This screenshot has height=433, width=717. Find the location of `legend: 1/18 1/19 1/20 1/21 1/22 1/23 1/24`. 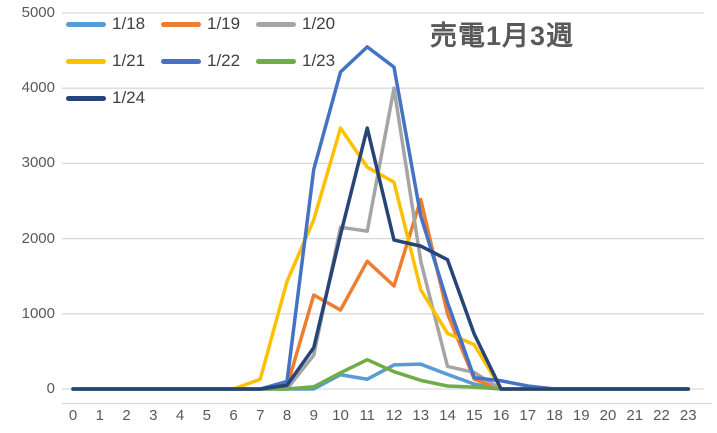

legend: 1/18 1/19 1/20 1/21 1/22 1/23 1/24 is located at coordinates (216, 67).